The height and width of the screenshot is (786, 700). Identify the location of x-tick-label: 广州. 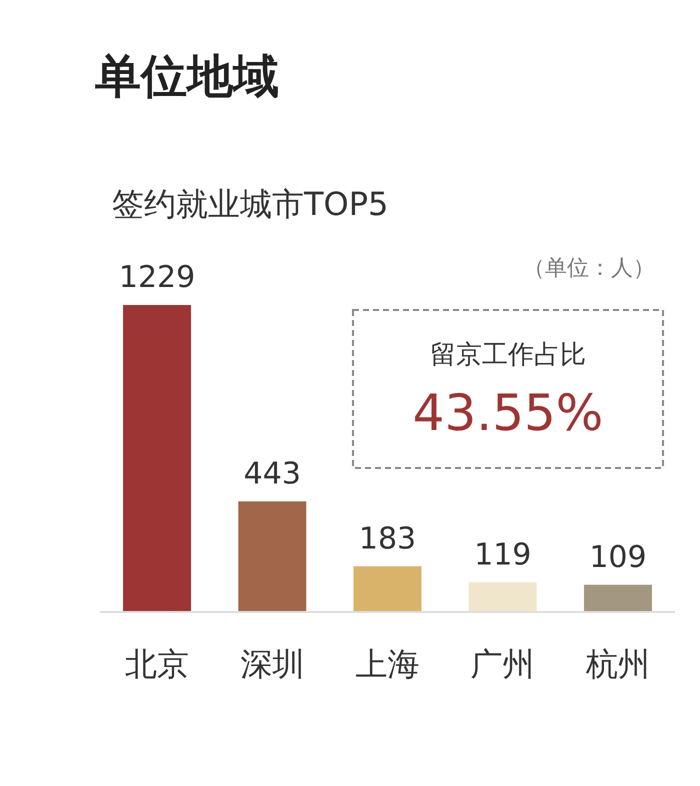
(502, 664).